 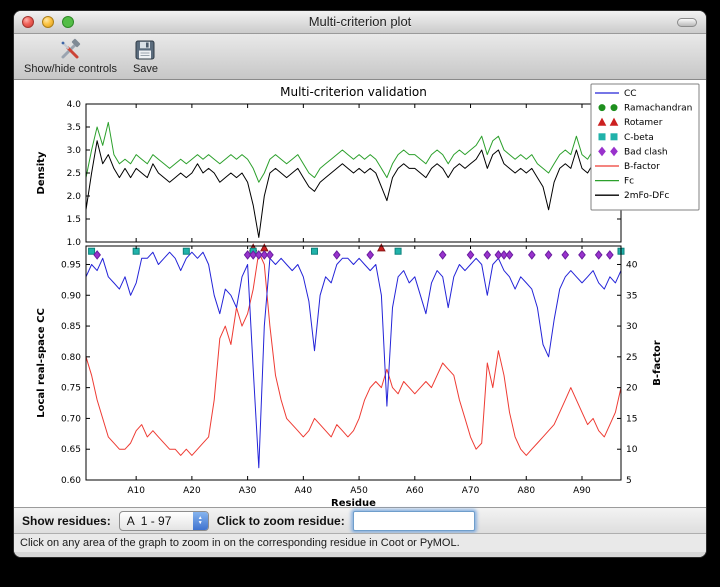 I want to click on svg-text: Fc, so click(x=629, y=182).